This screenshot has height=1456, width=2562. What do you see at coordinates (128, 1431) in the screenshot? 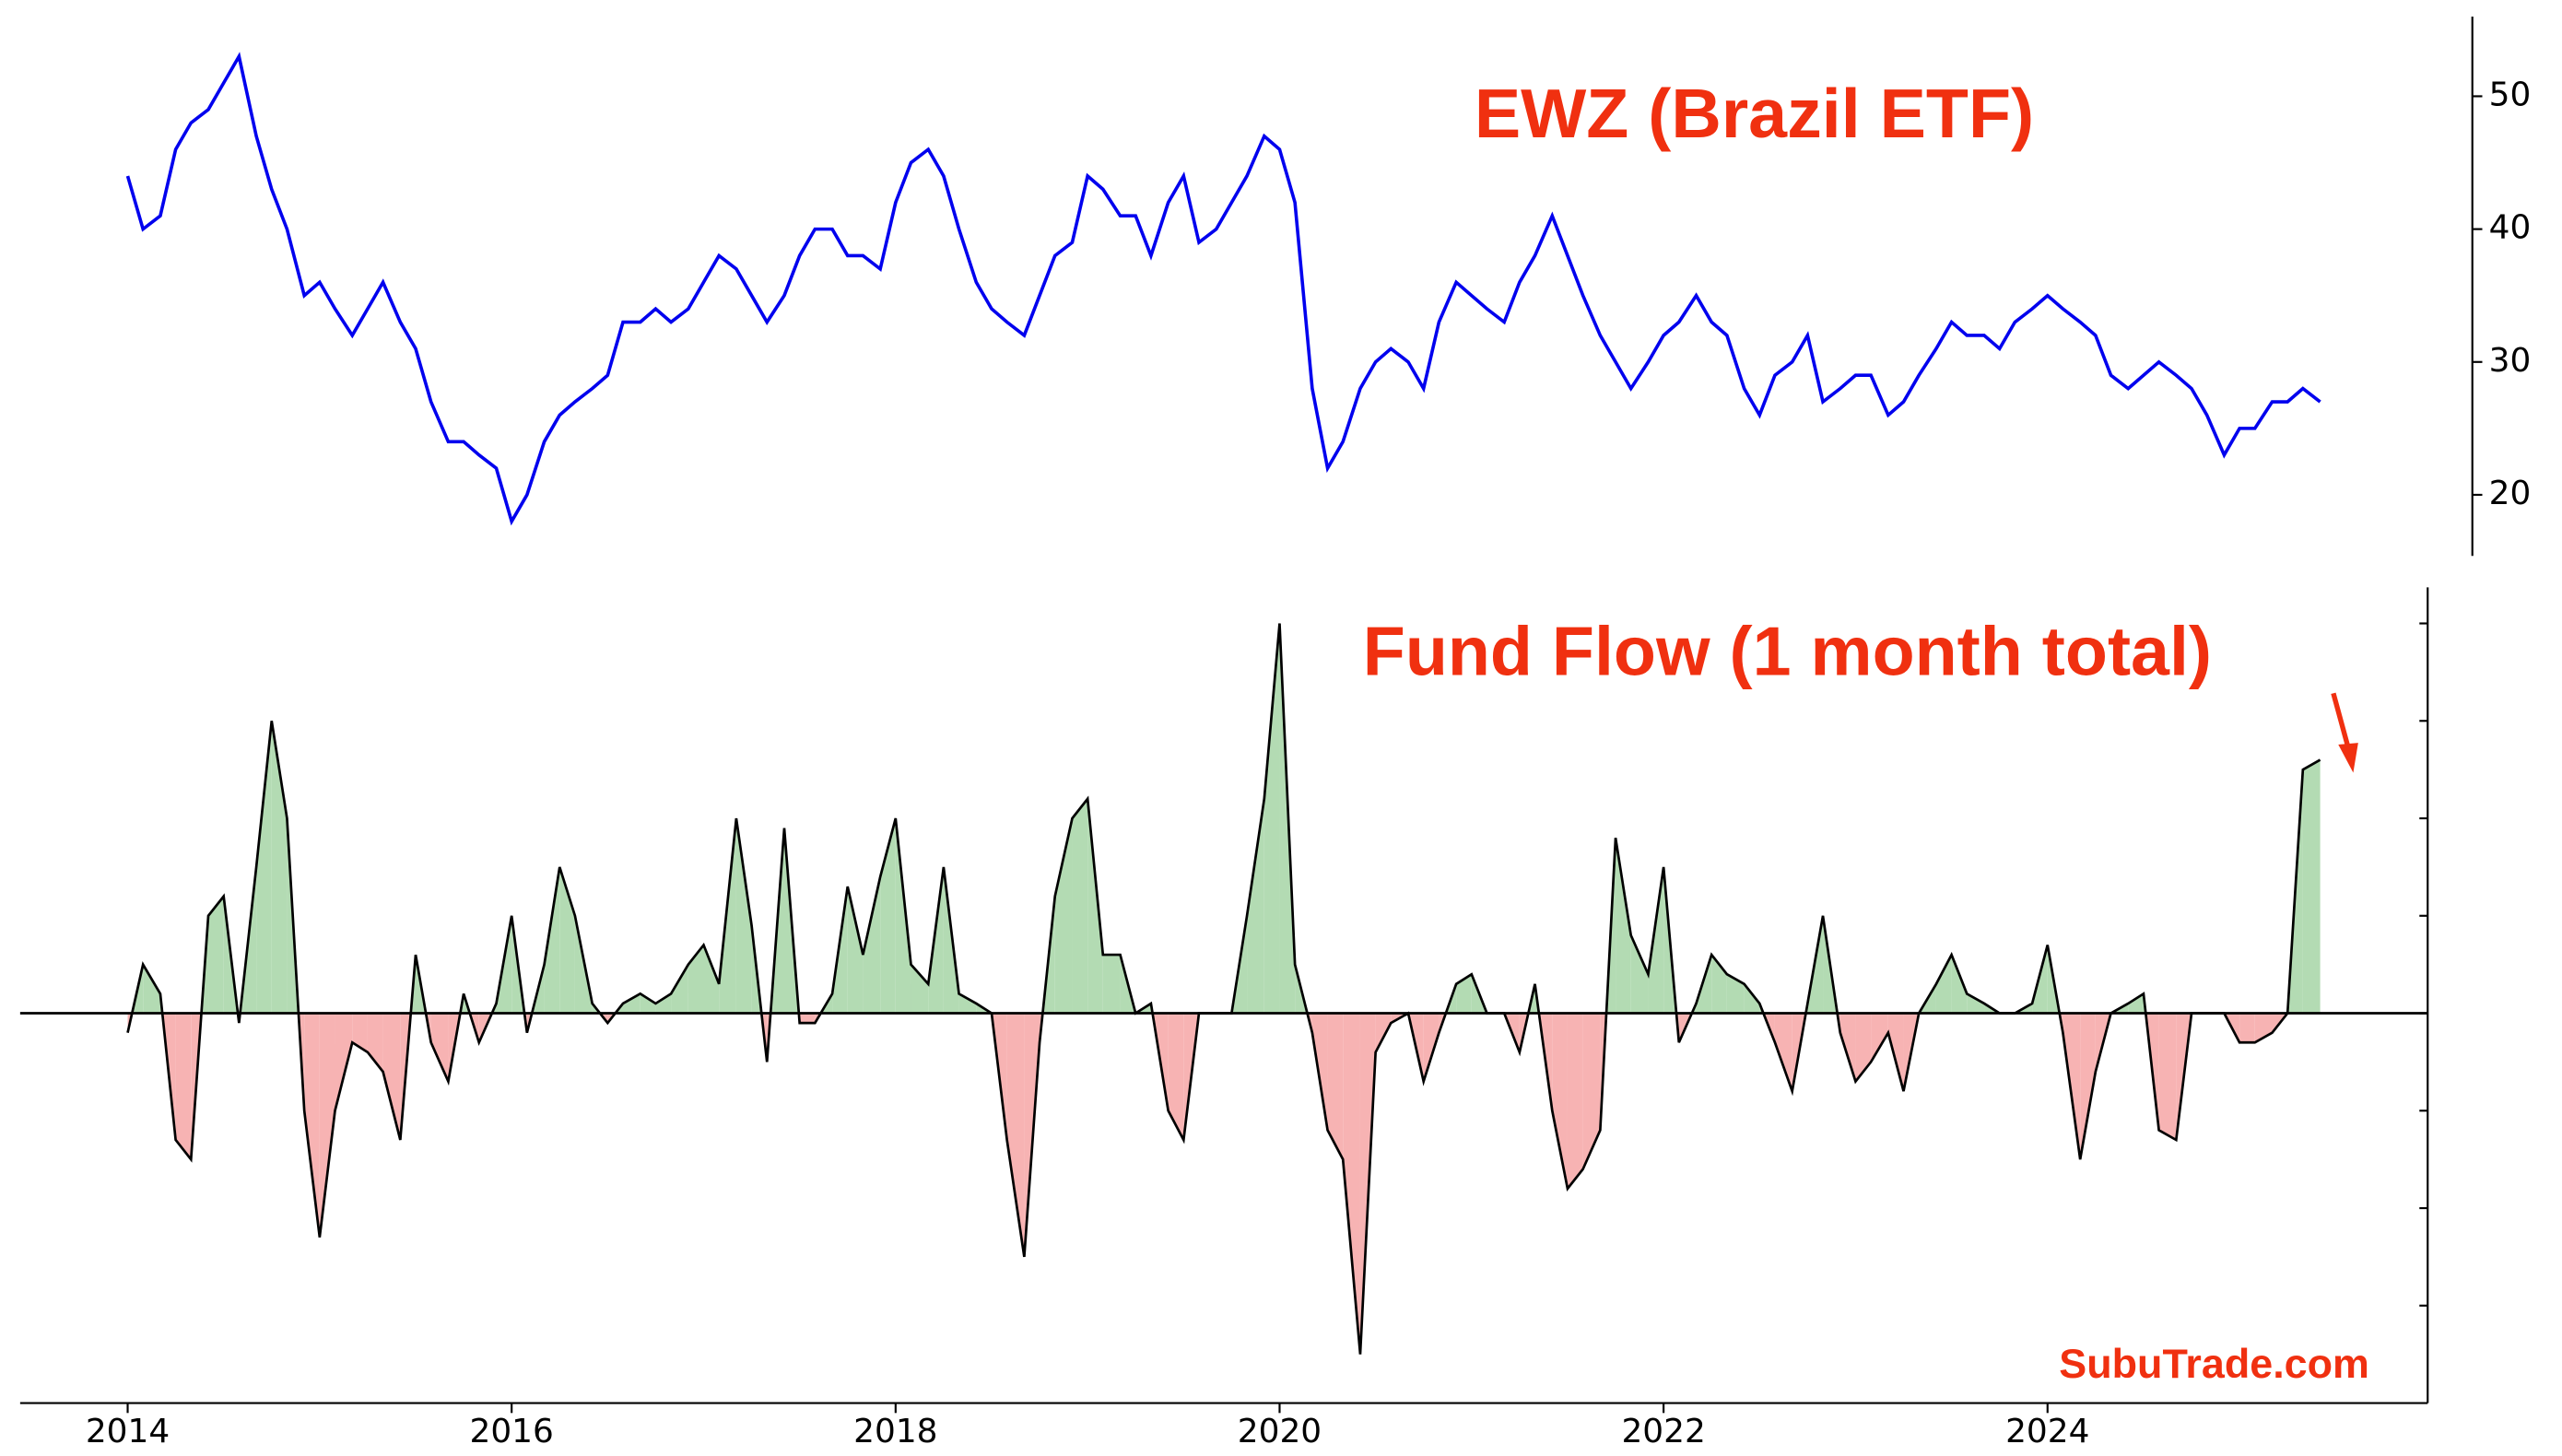
I see `x-tick-label: 2014` at bounding box center [128, 1431].